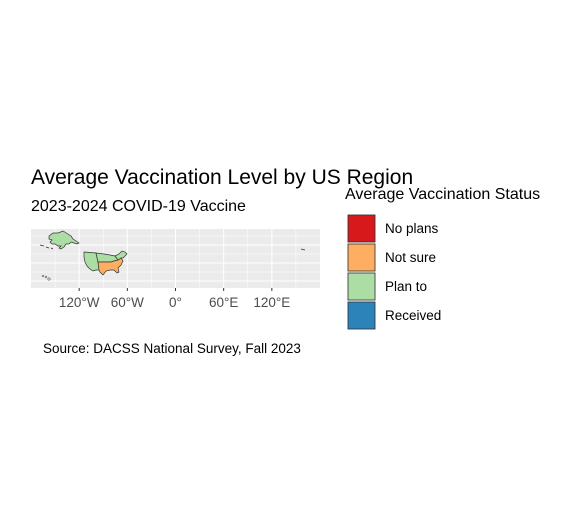 This screenshot has height=525, width=585. What do you see at coordinates (410, 257) in the screenshot?
I see `legend-label: Not sure` at bounding box center [410, 257].